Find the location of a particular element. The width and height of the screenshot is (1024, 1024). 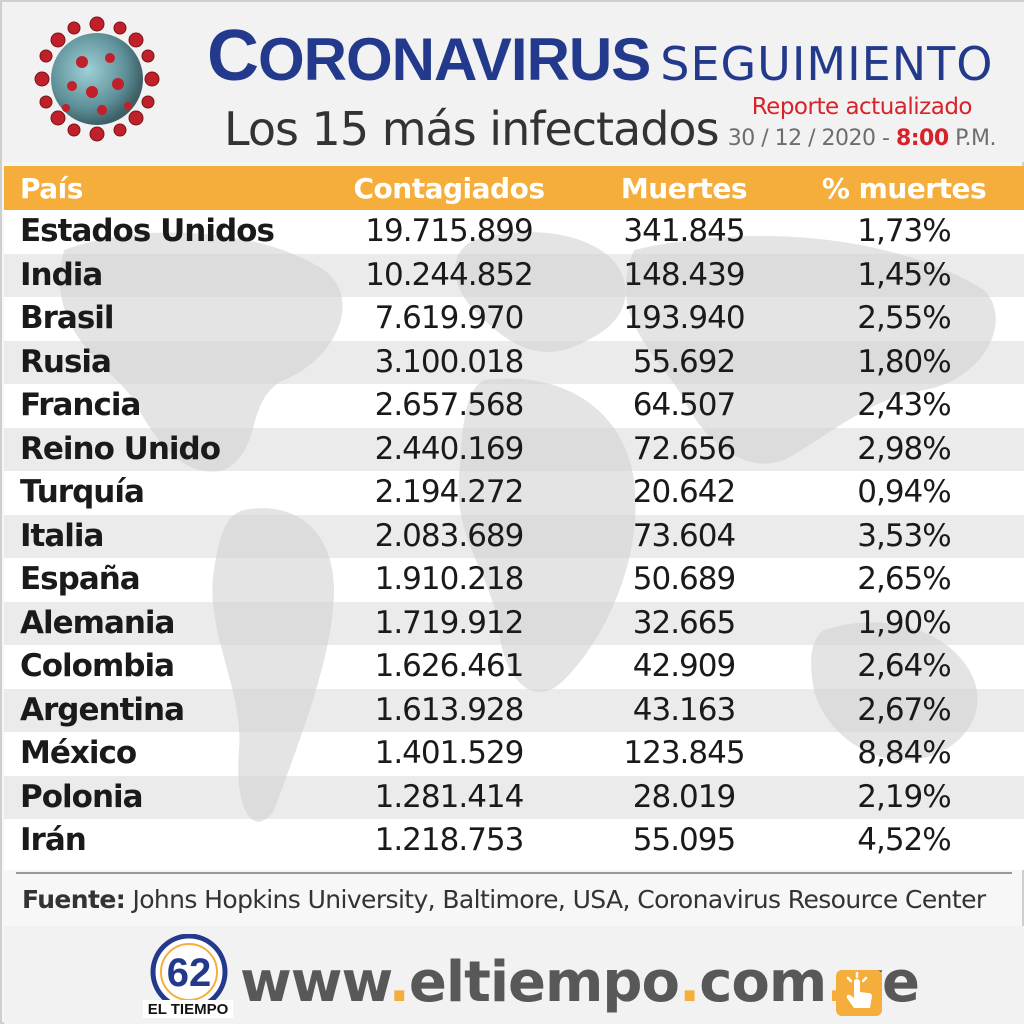

cell-deaths: 123.845 is located at coordinates (684, 753).